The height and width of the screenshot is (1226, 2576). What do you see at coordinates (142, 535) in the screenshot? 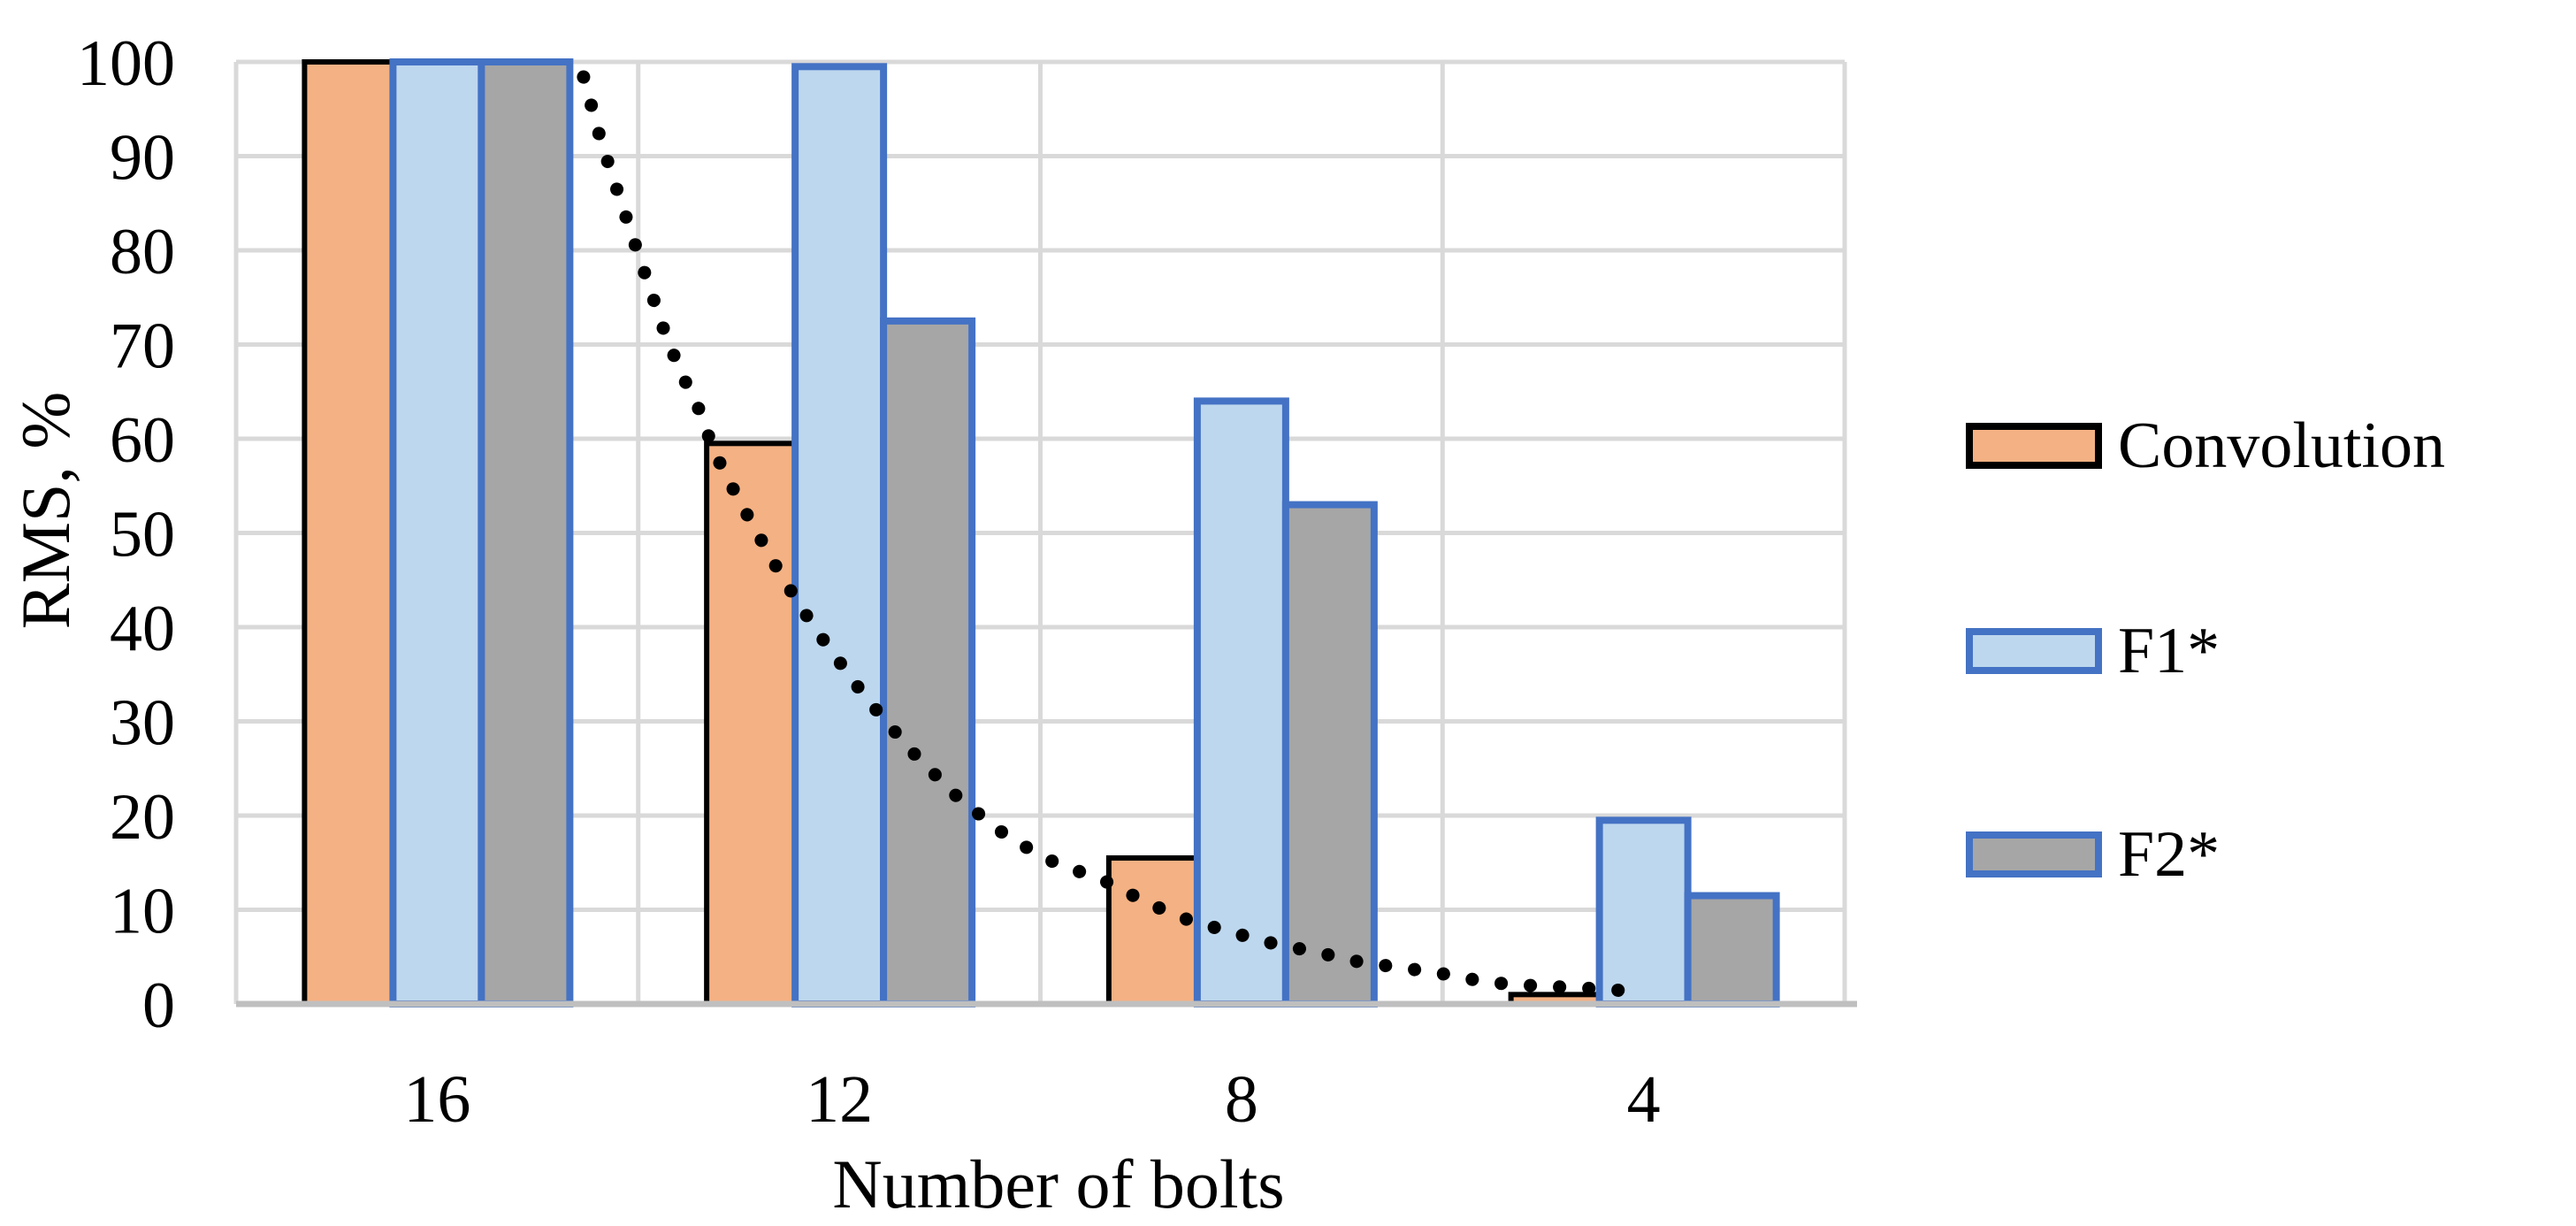
I see `y-tick-label: 50` at bounding box center [142, 535].